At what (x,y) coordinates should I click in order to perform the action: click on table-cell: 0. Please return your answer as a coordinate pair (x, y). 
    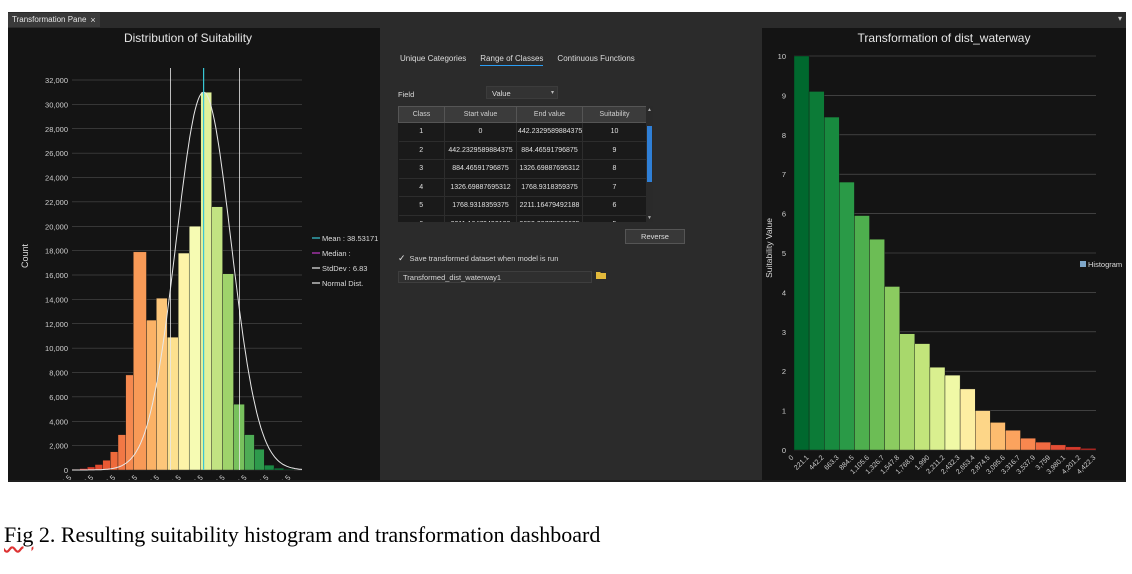
    Looking at the image, I should click on (480, 132).